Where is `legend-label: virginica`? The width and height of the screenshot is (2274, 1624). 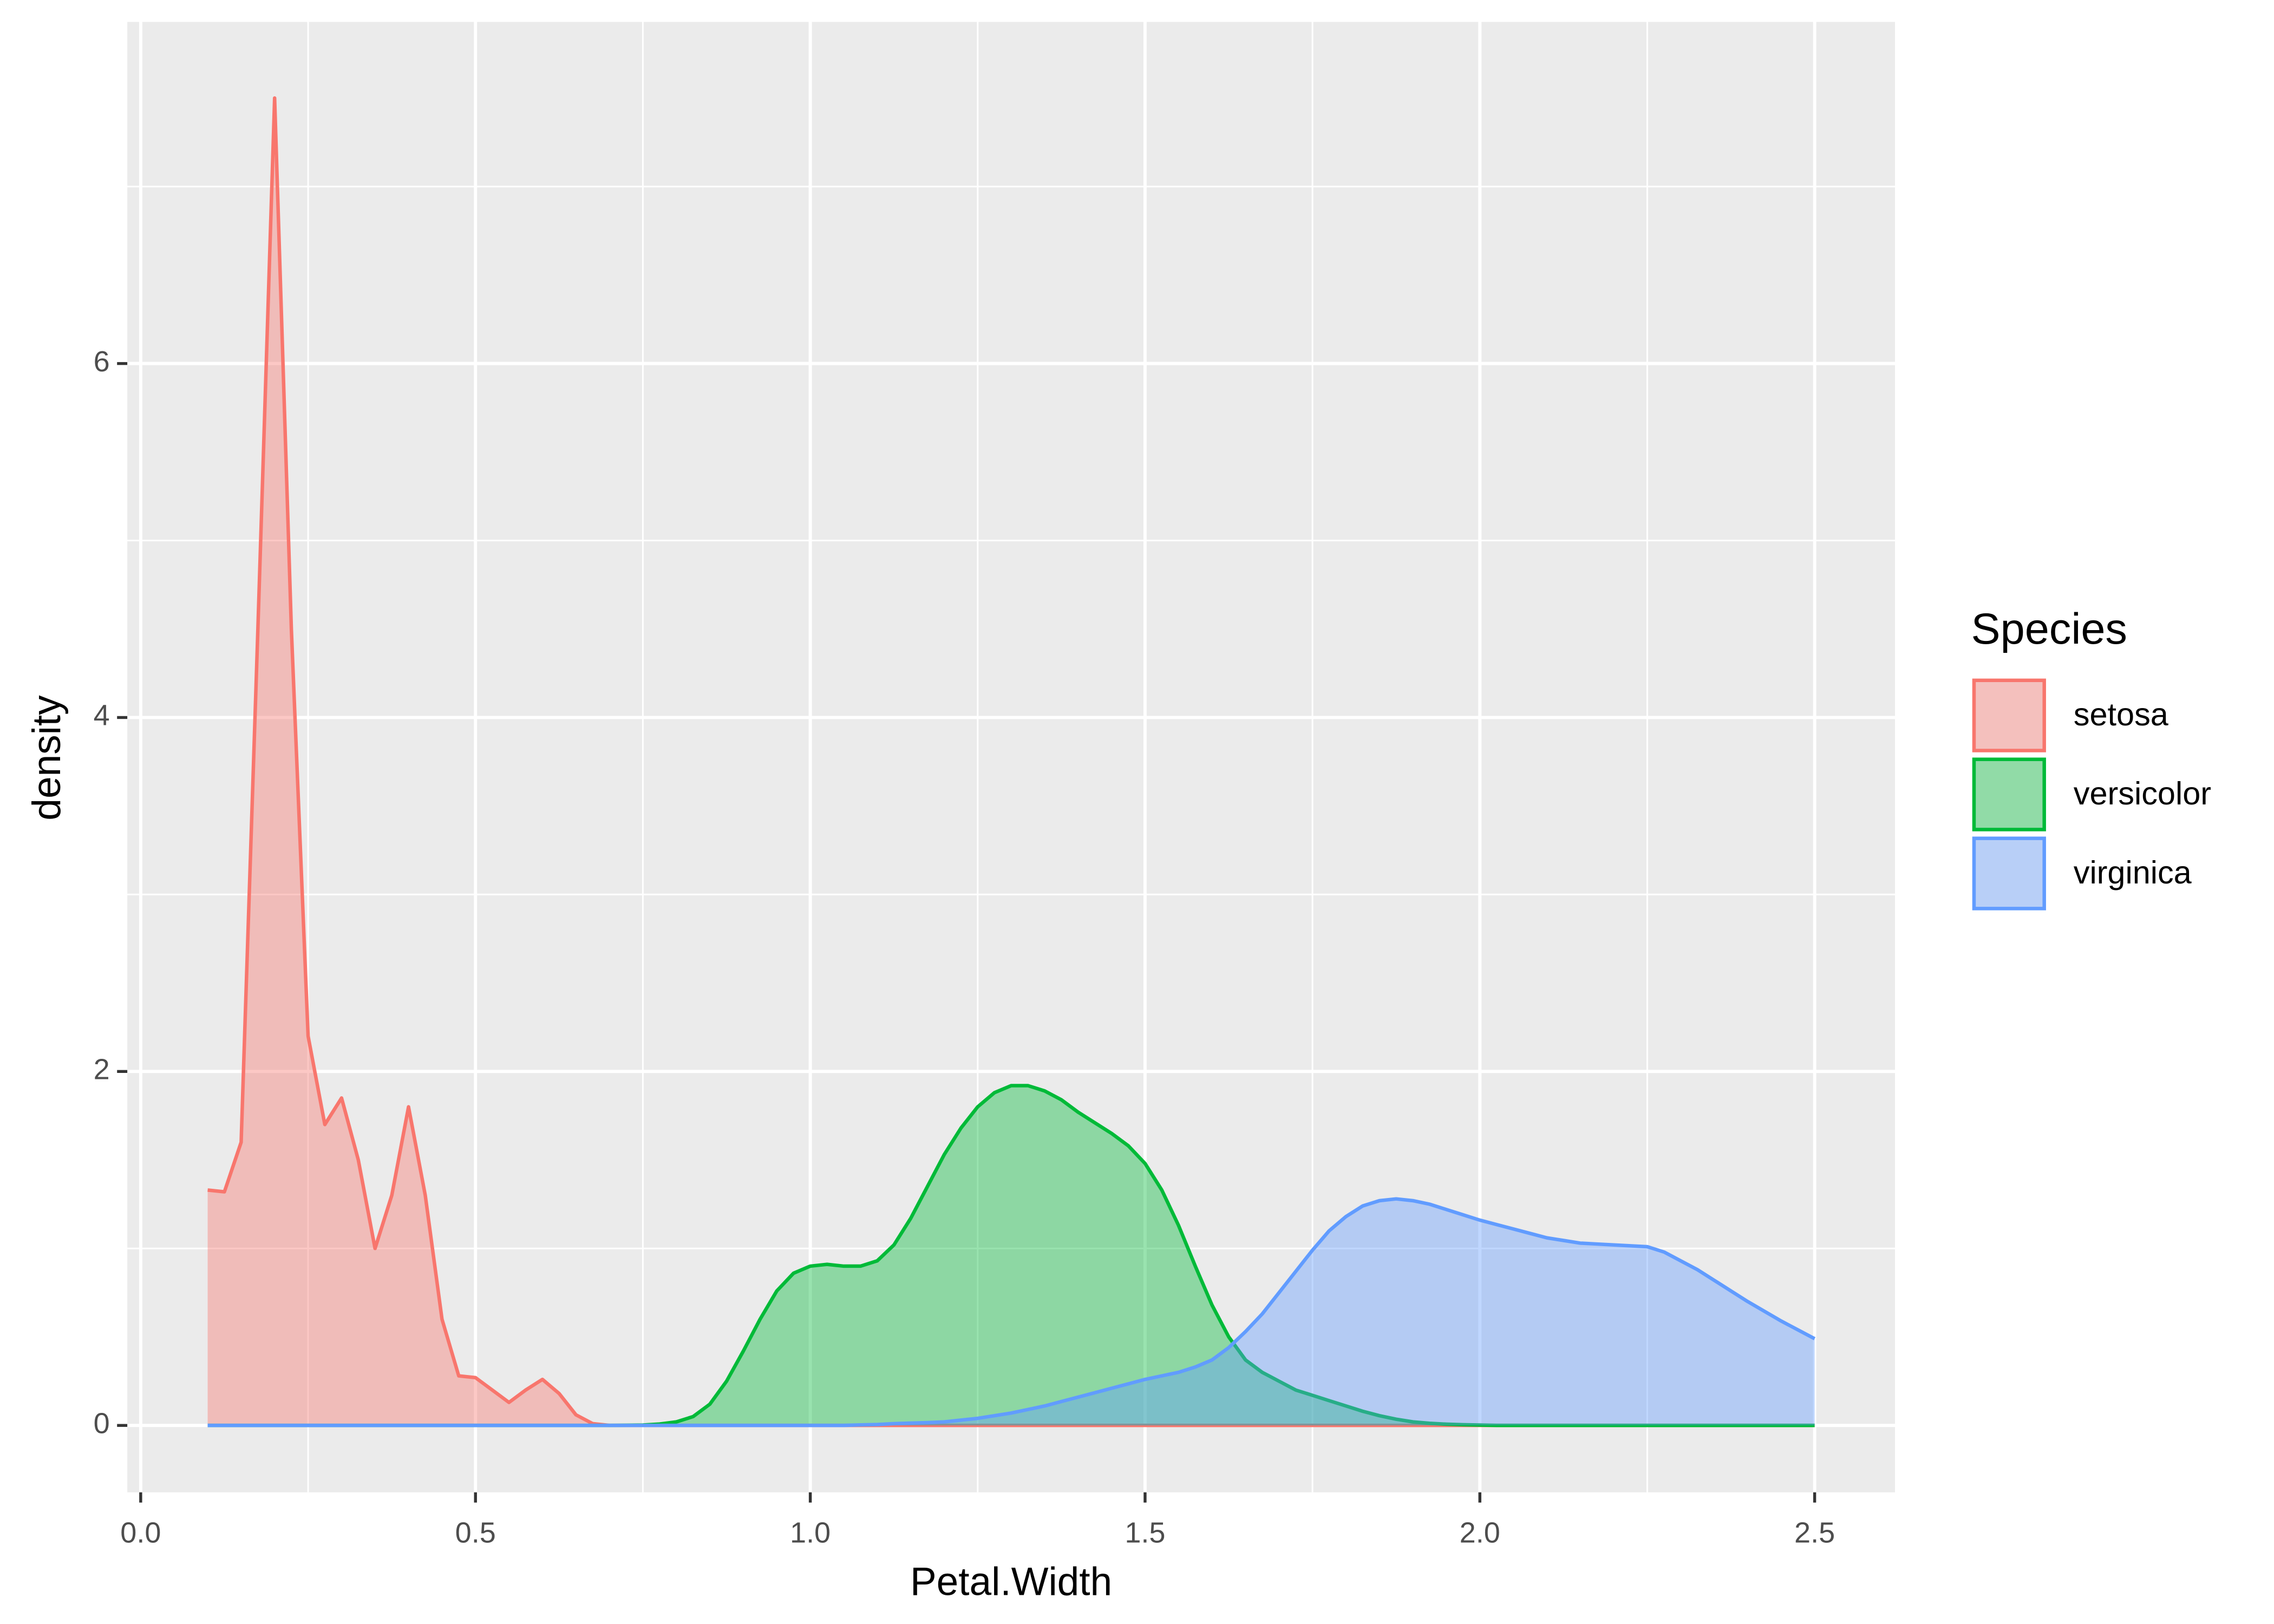
legend-label: virginica is located at coordinates (2133, 872).